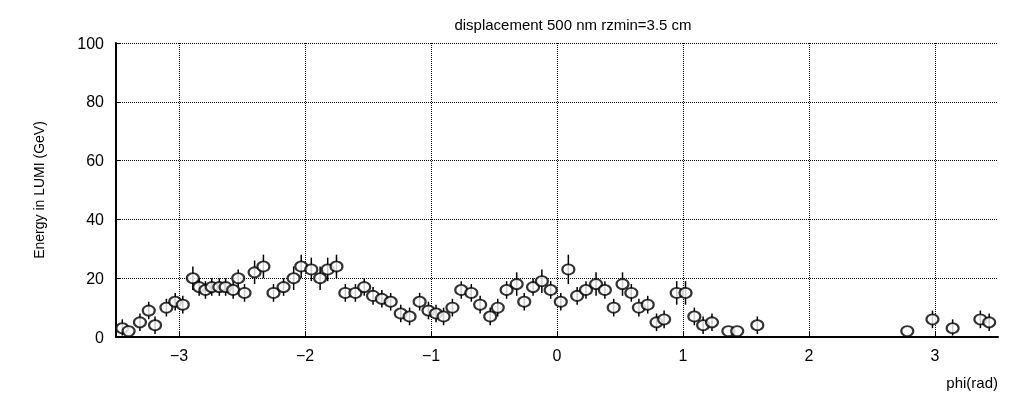  I want to click on x-axis-title: phi(rad), so click(972, 382).